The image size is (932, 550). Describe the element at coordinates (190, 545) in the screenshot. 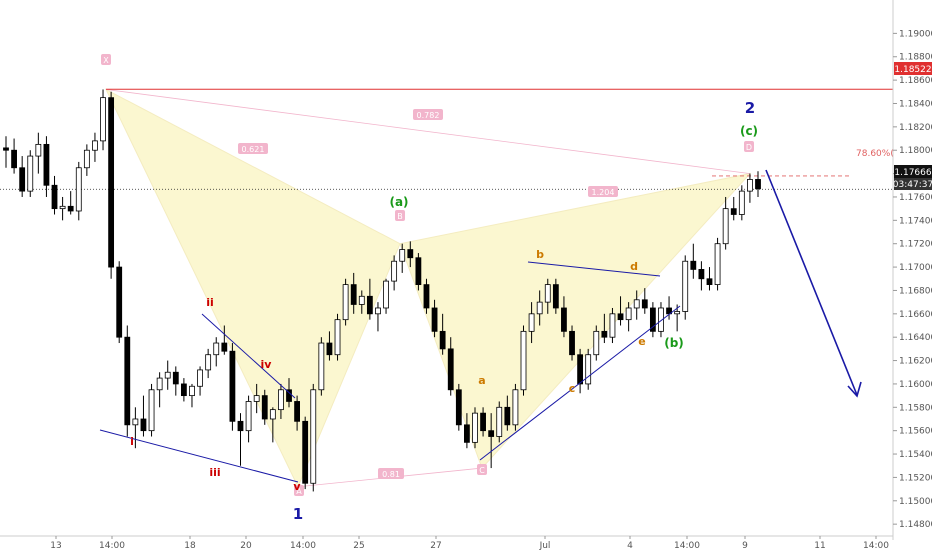

I see `x-tick-label: 18` at that location.